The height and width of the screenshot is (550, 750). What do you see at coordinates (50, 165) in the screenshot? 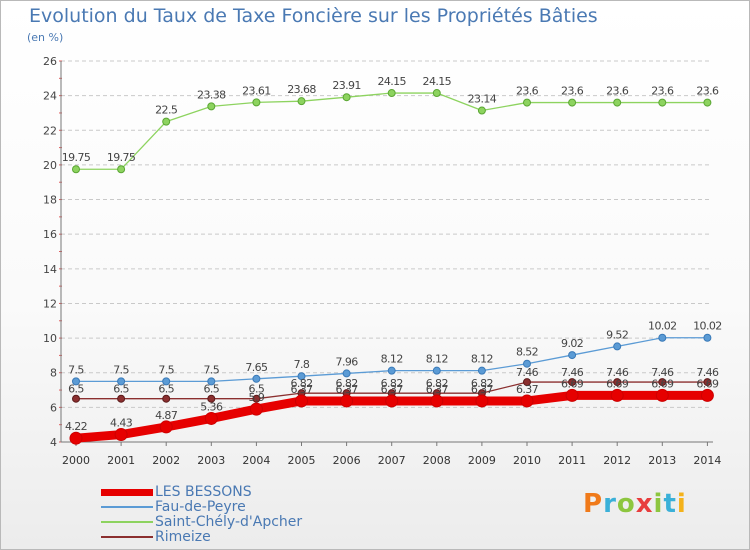
I see `y-tick-label: 20` at bounding box center [50, 165].